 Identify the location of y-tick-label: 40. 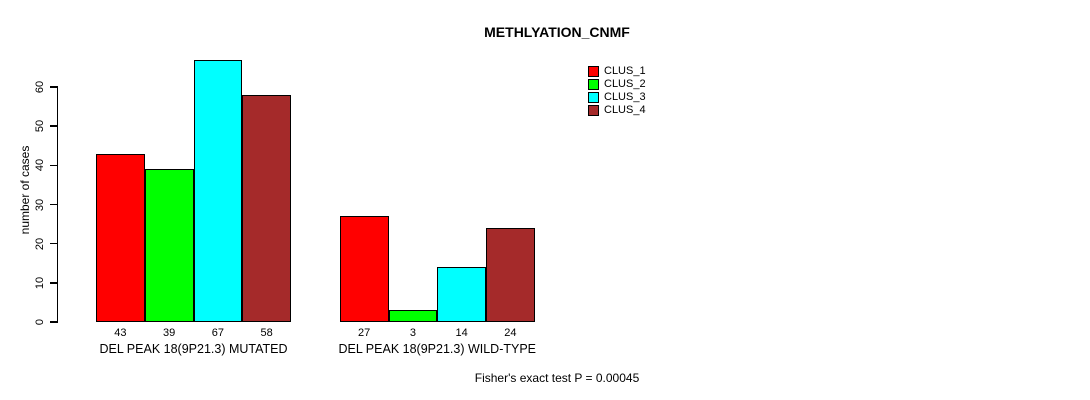
(40, 165).